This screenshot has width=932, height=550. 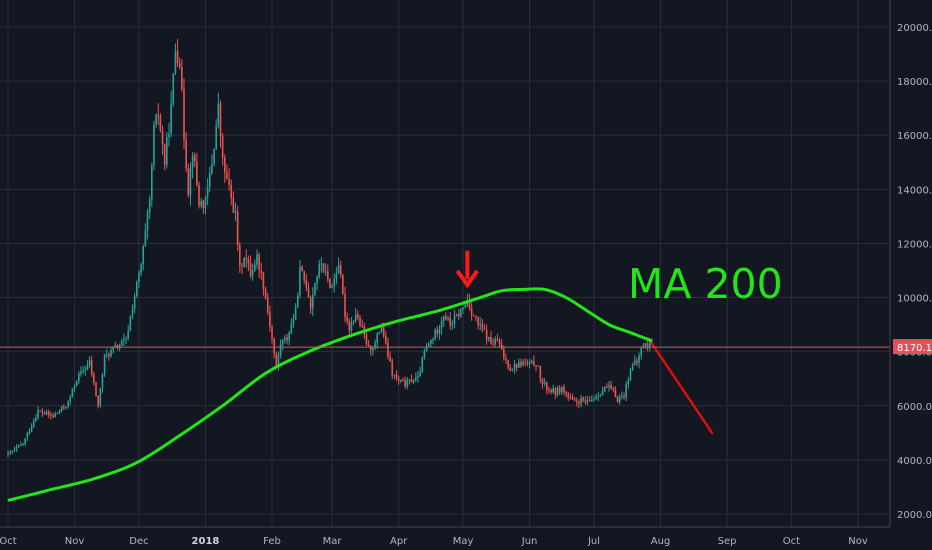 I want to click on price-tag-label: 8170.1, so click(x=914, y=348).